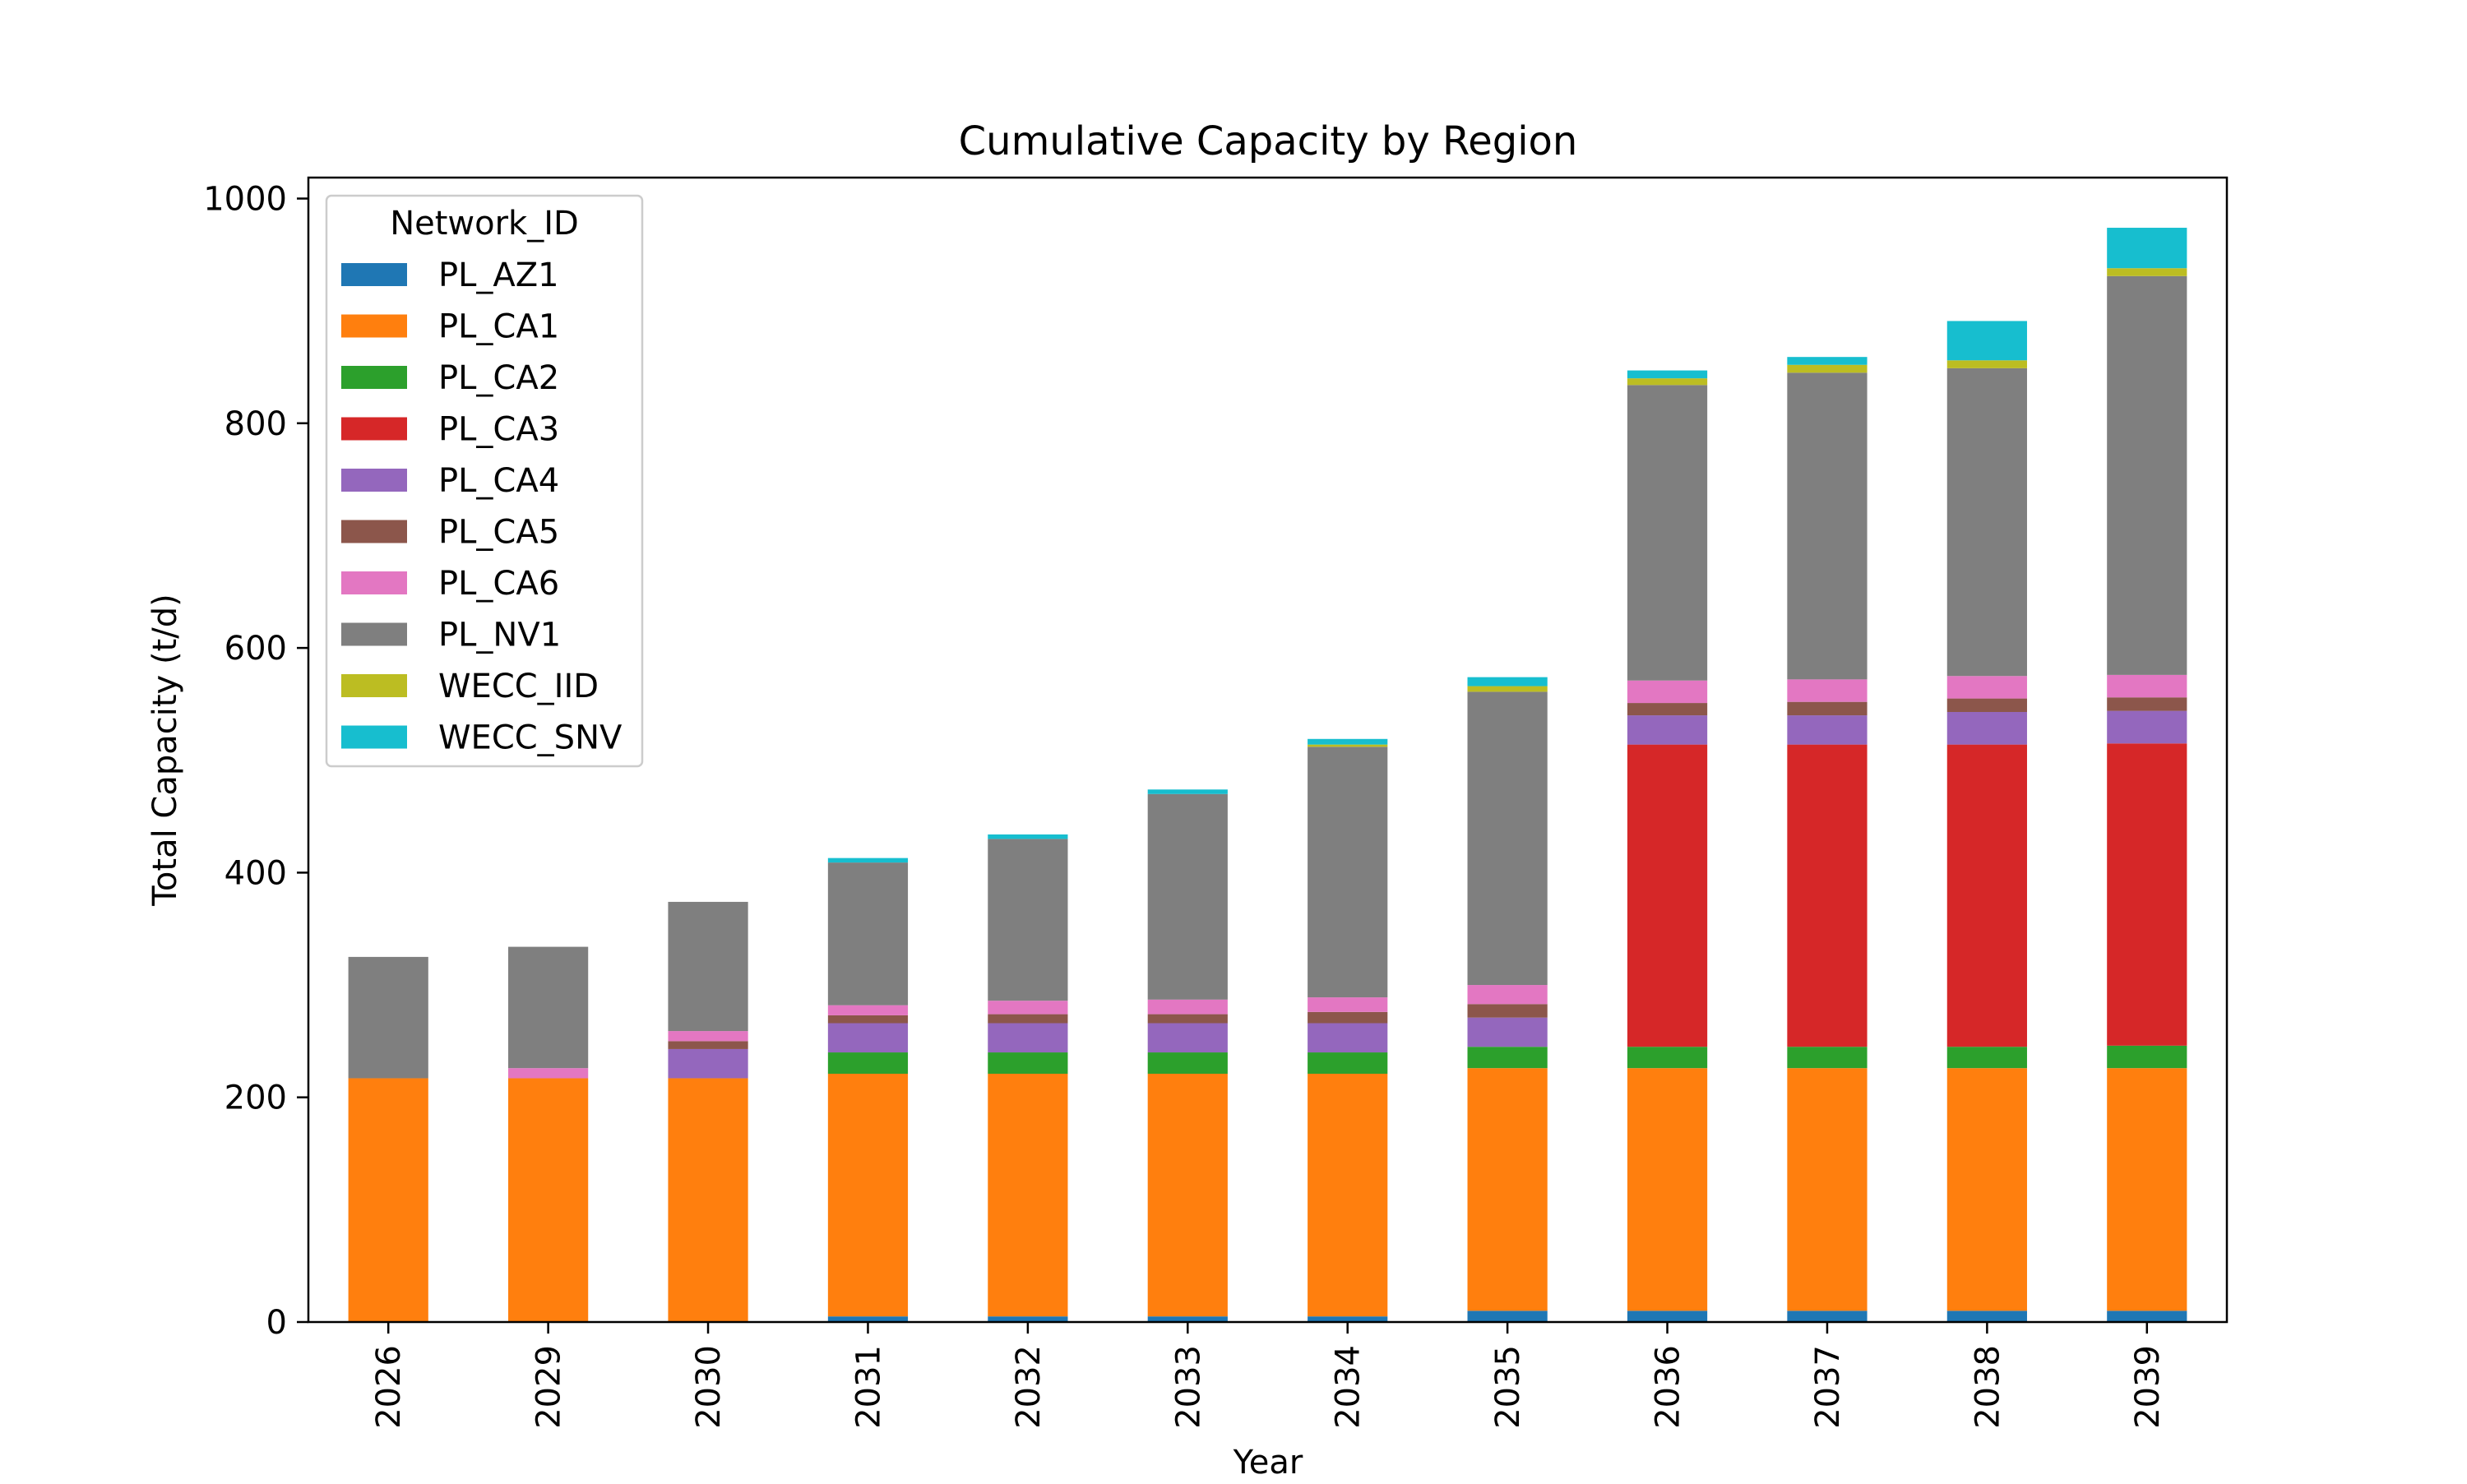  I want to click on bar-segment-wecc-iid-2035, so click(1507, 689).